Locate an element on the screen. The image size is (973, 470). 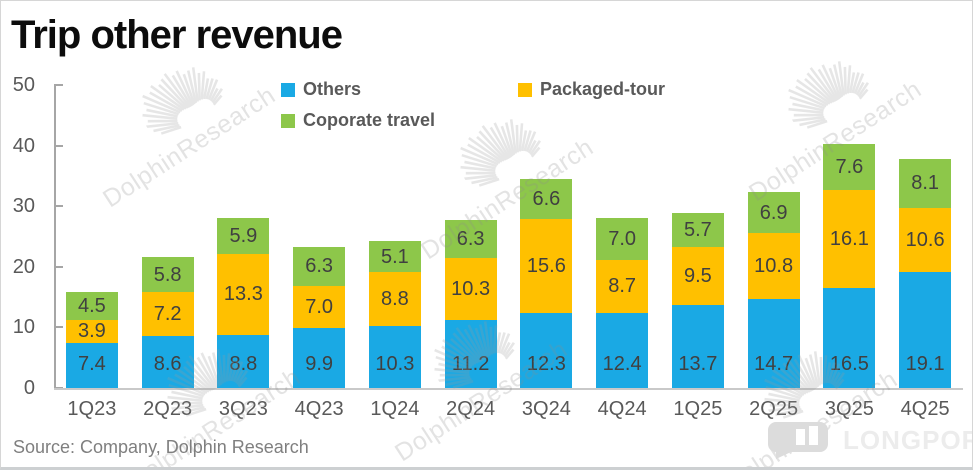
bar-segment-others-2q23: 8.6 is located at coordinates (167, 361).